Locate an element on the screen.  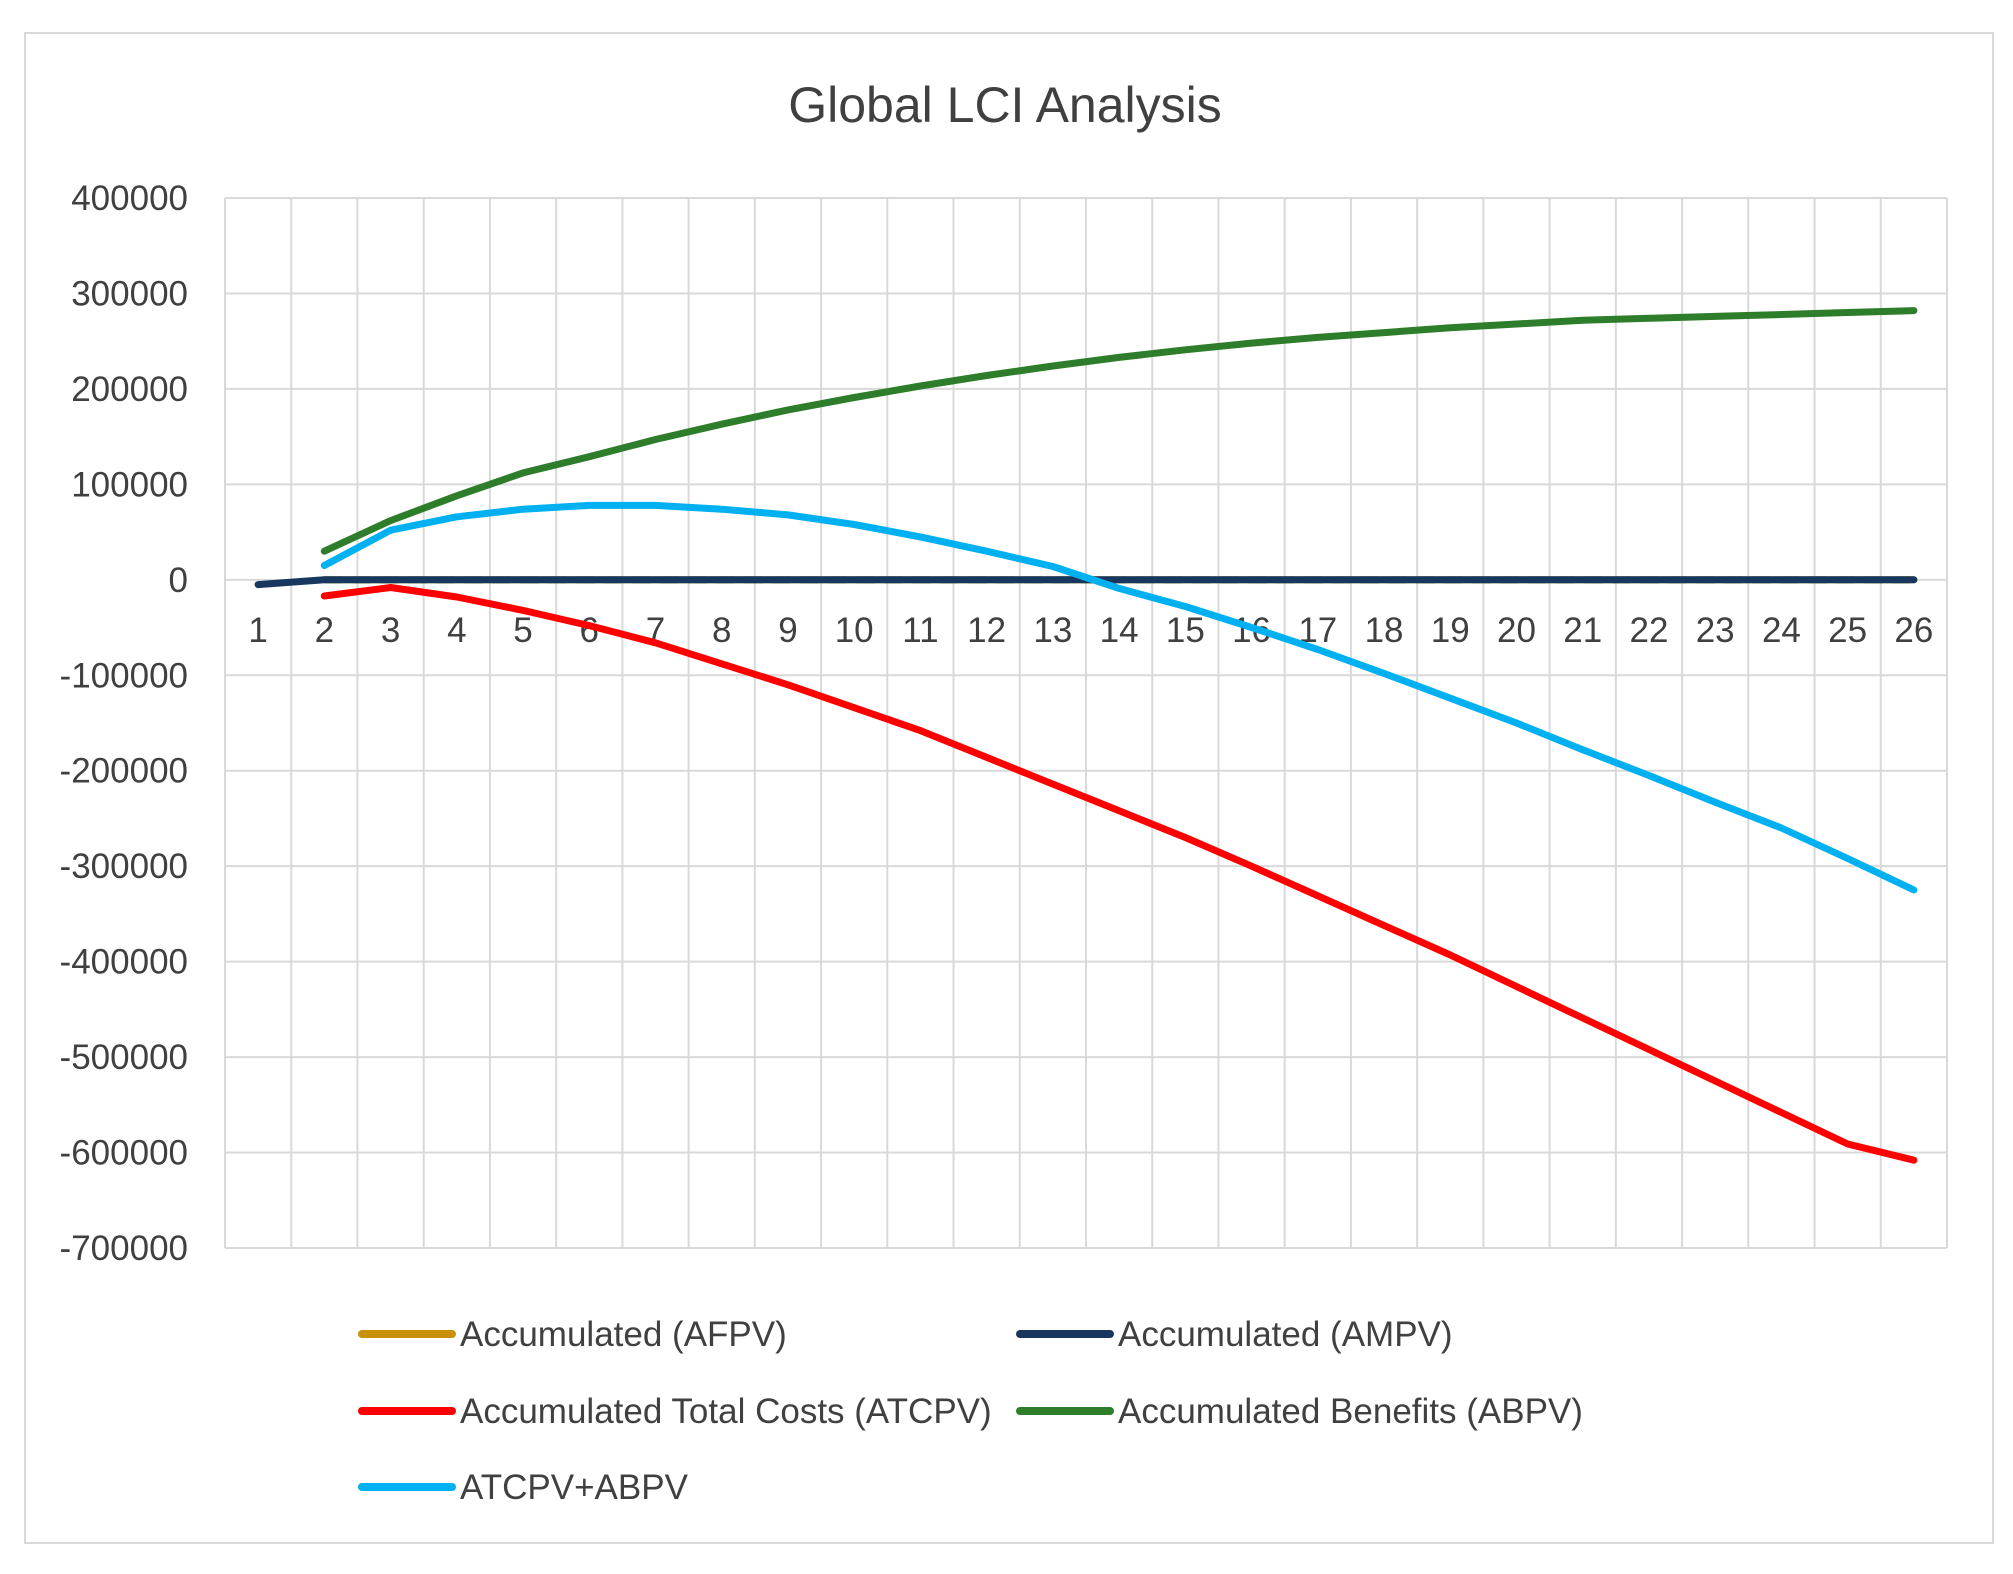
y-tick-label: 200000 is located at coordinates (129, 389).